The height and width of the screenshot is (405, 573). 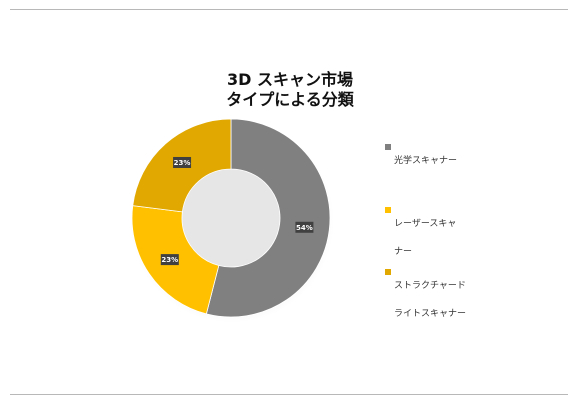 I want to click on legend-label-structured-light-line-1: ストラクチャード, so click(x=430, y=286).